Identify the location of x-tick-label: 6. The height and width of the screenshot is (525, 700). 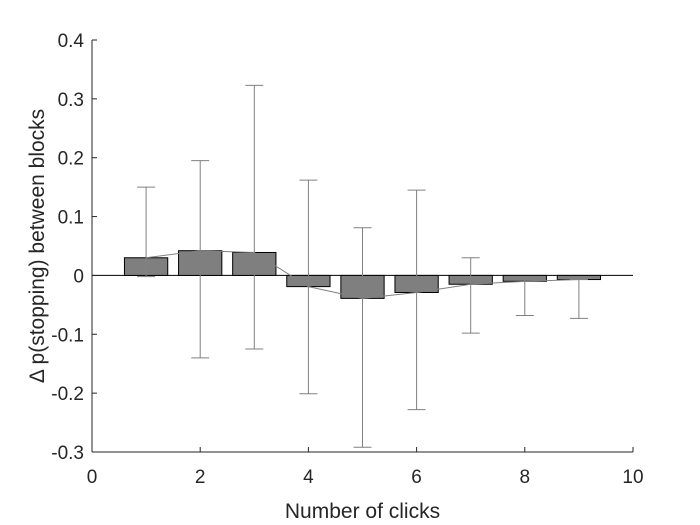
(416, 477).